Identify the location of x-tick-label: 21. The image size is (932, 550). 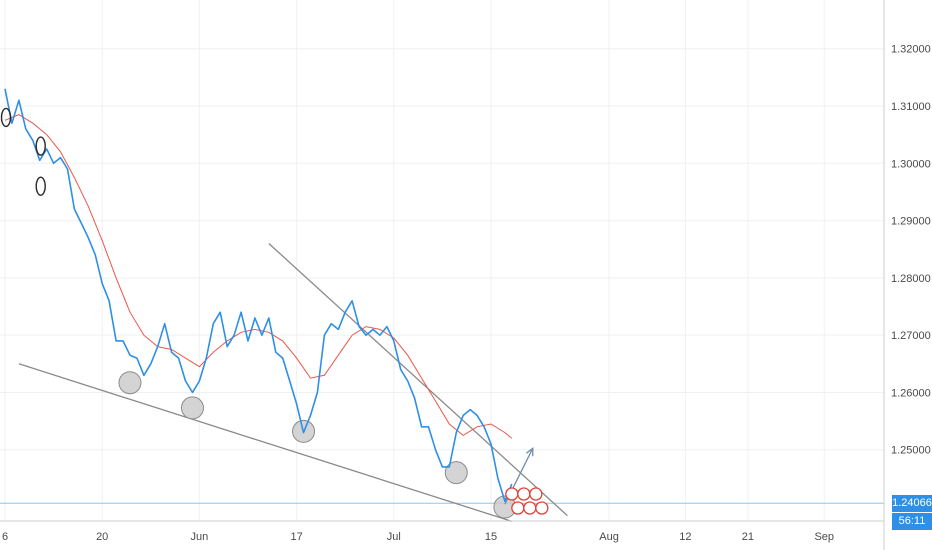
(748, 537).